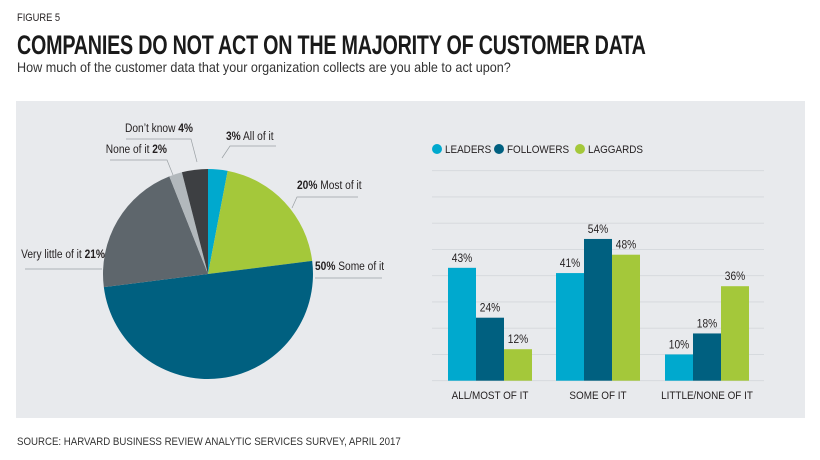  Describe the element at coordinates (570, 263) in the screenshot. I see `data-label: 41%` at that location.